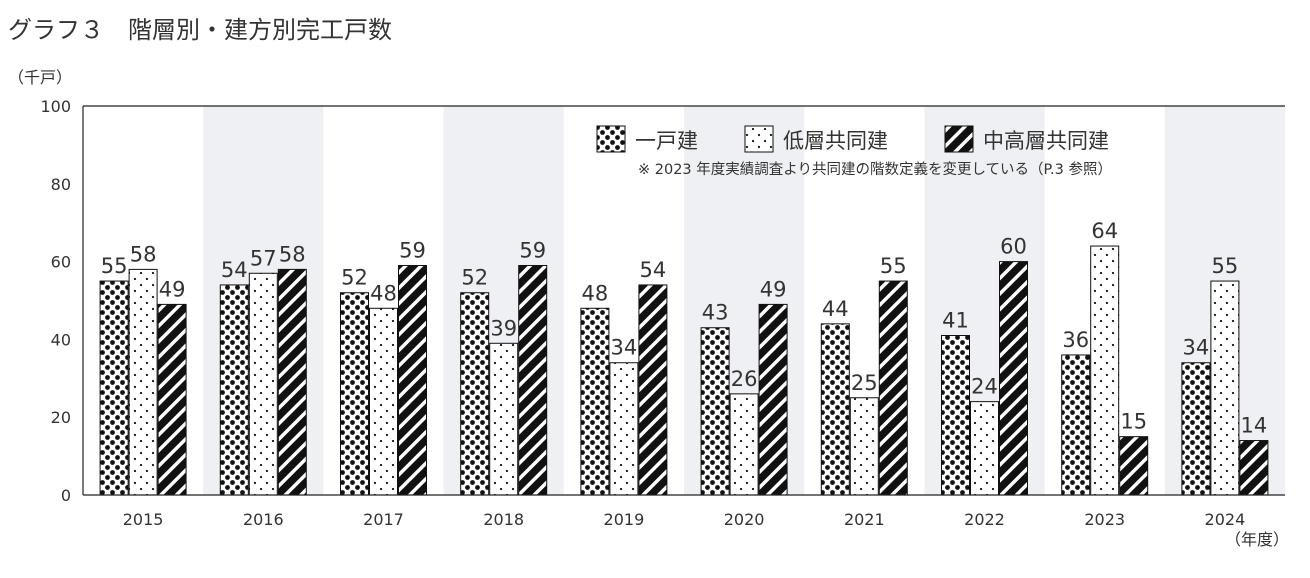 This screenshot has width=1310, height=578. What do you see at coordinates (744, 519) in the screenshot?
I see `x-tick-label: 2020` at bounding box center [744, 519].